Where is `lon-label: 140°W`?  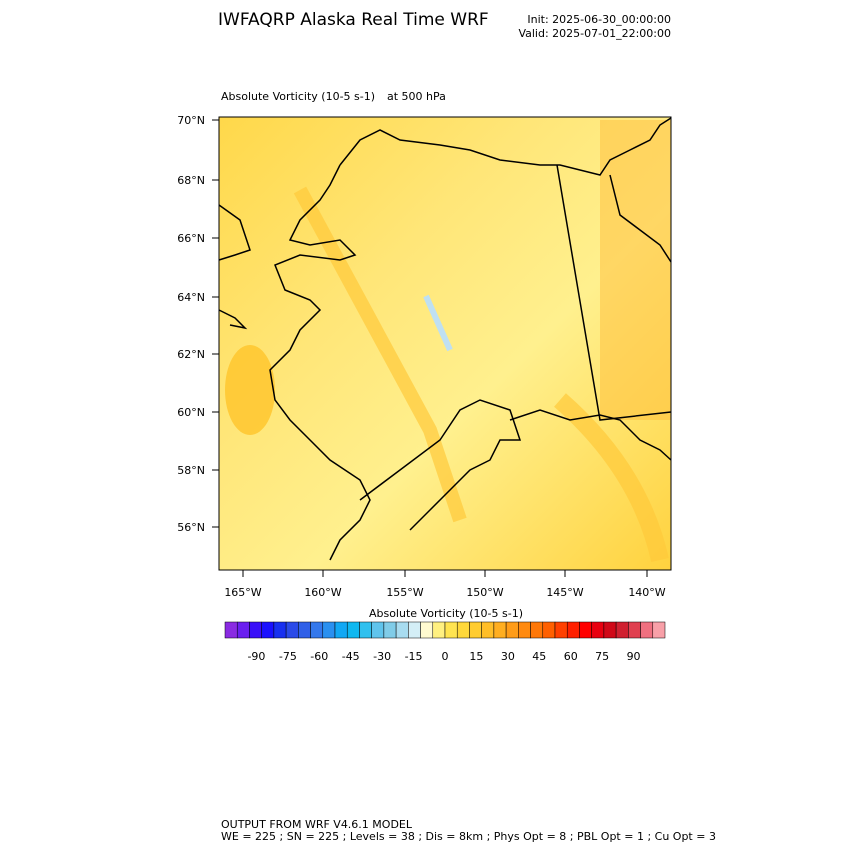
lon-label: 140°W is located at coordinates (646, 592).